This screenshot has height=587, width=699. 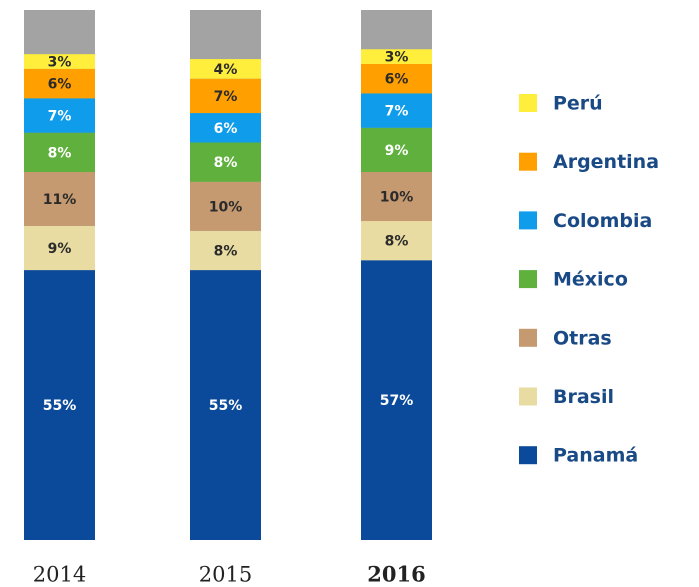 I want to click on data-label: 11%, so click(x=60, y=200).